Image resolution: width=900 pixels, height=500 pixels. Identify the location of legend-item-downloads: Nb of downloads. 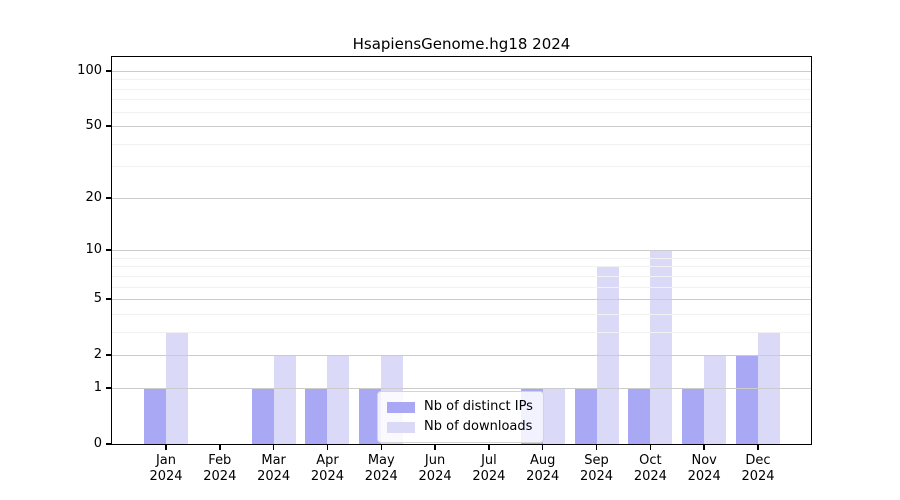
(460, 427).